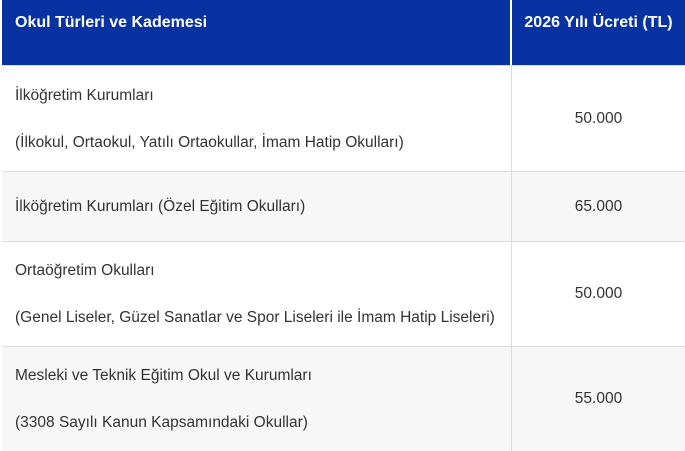  Describe the element at coordinates (84, 95) in the screenshot. I see `school-type-title: İlköğretim Kurumları` at that location.